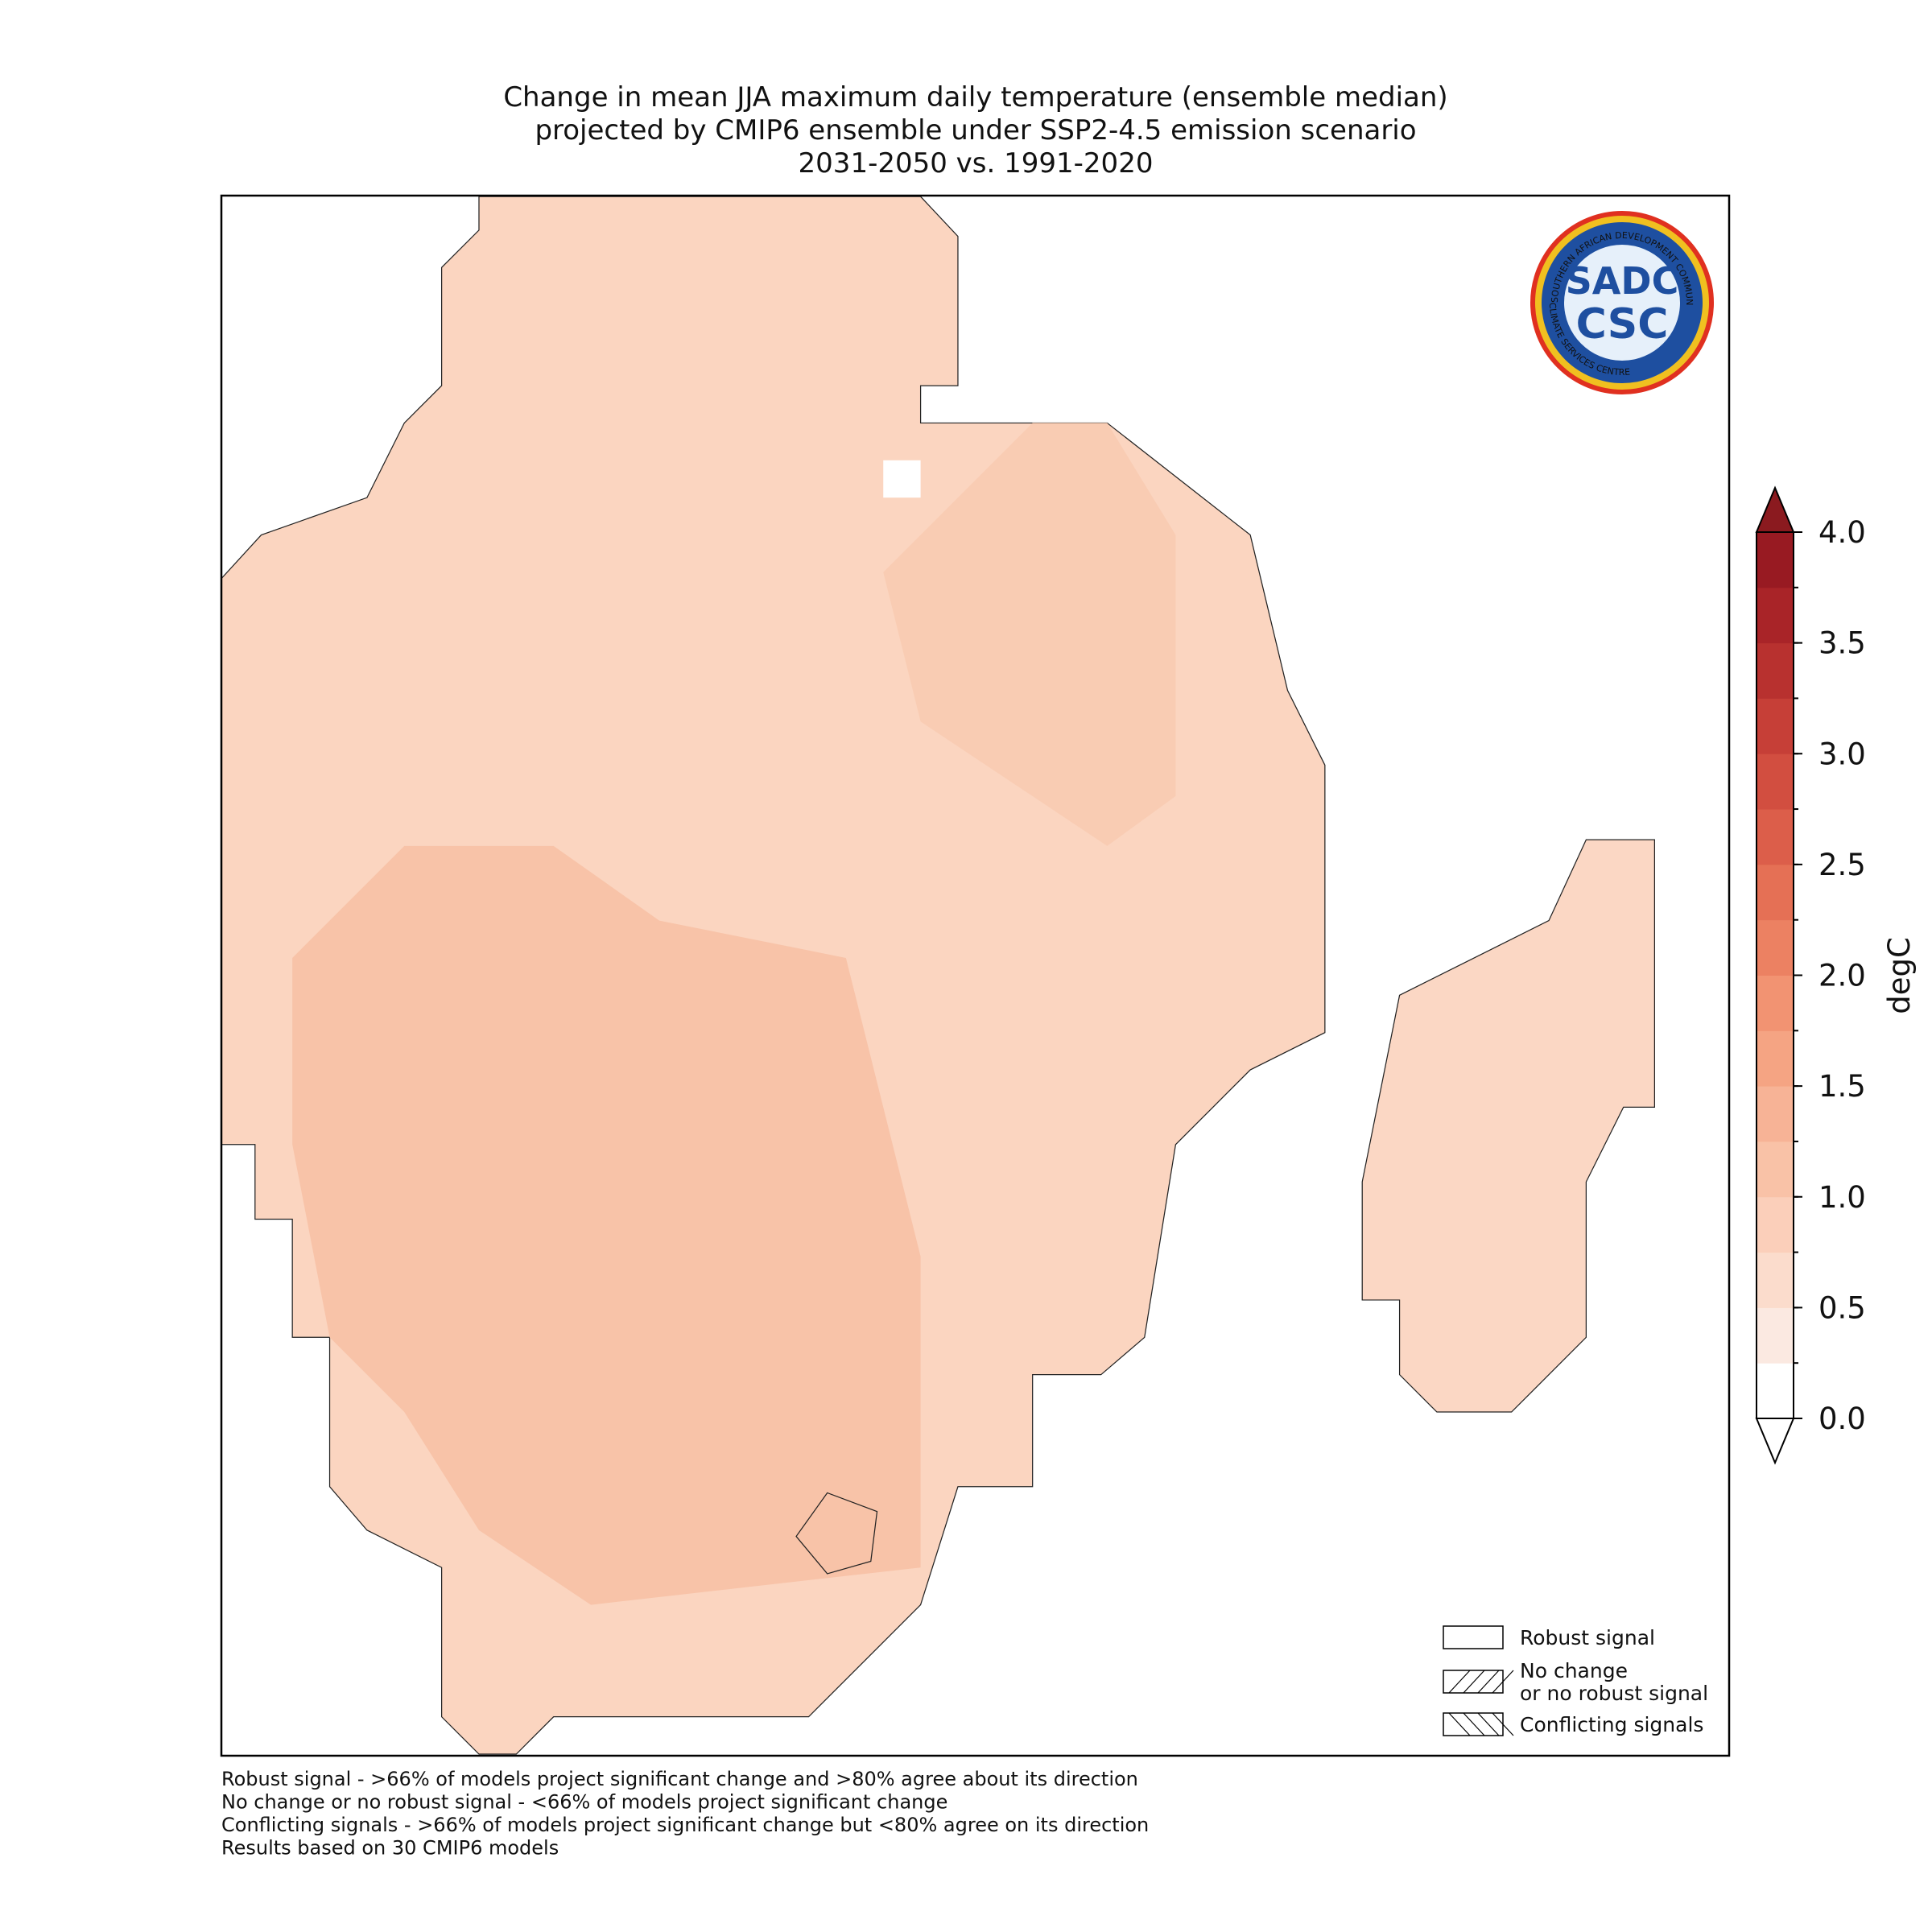  I want to click on colorbar-tick-label: 4.0, so click(1842, 532).